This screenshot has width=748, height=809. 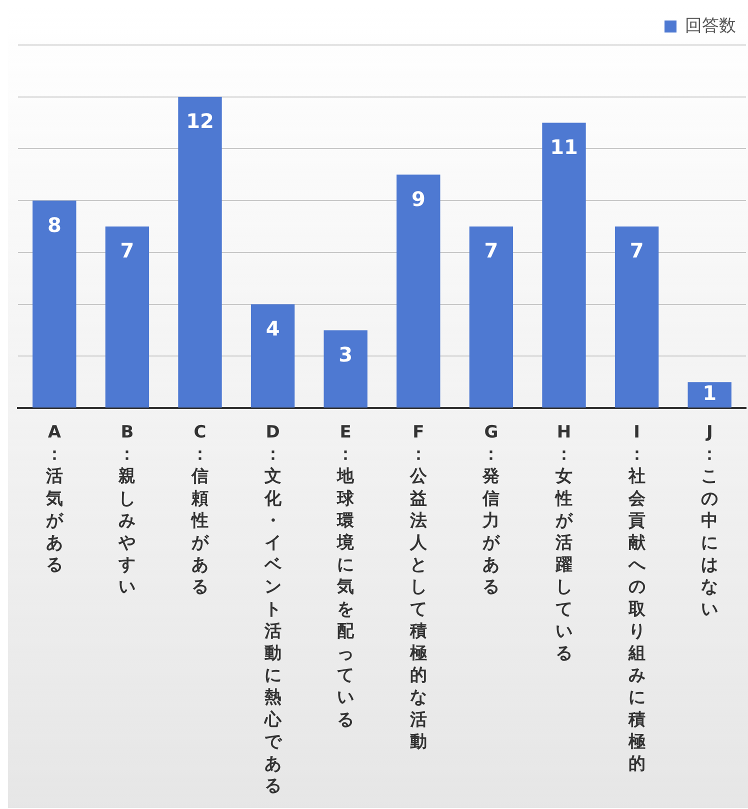 What do you see at coordinates (345, 576) in the screenshot?
I see `category-label: E：地球環境に気を配っている` at bounding box center [345, 576].